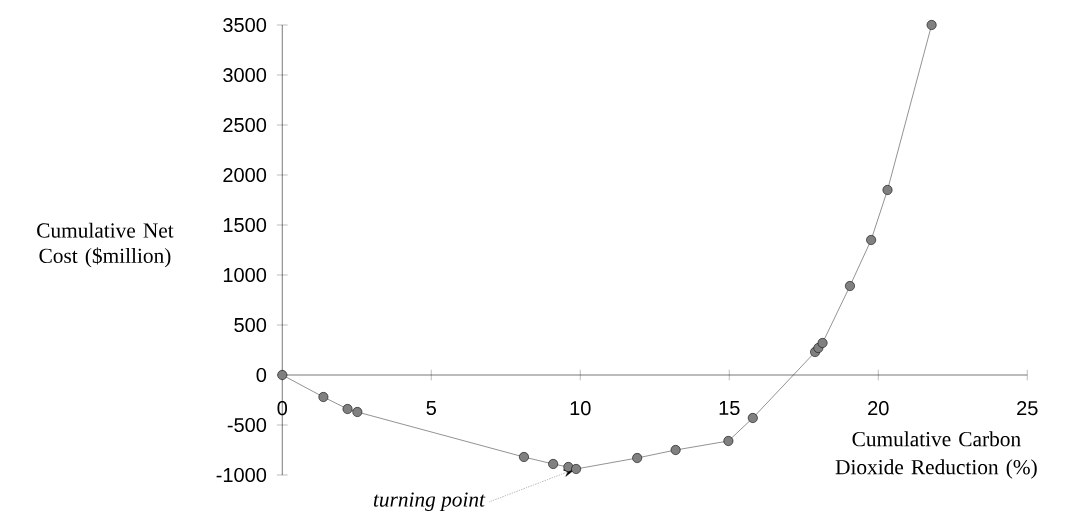  What do you see at coordinates (105, 245) in the screenshot?
I see `y-axis-title: Cumulative Net Cost ($million)` at bounding box center [105, 245].